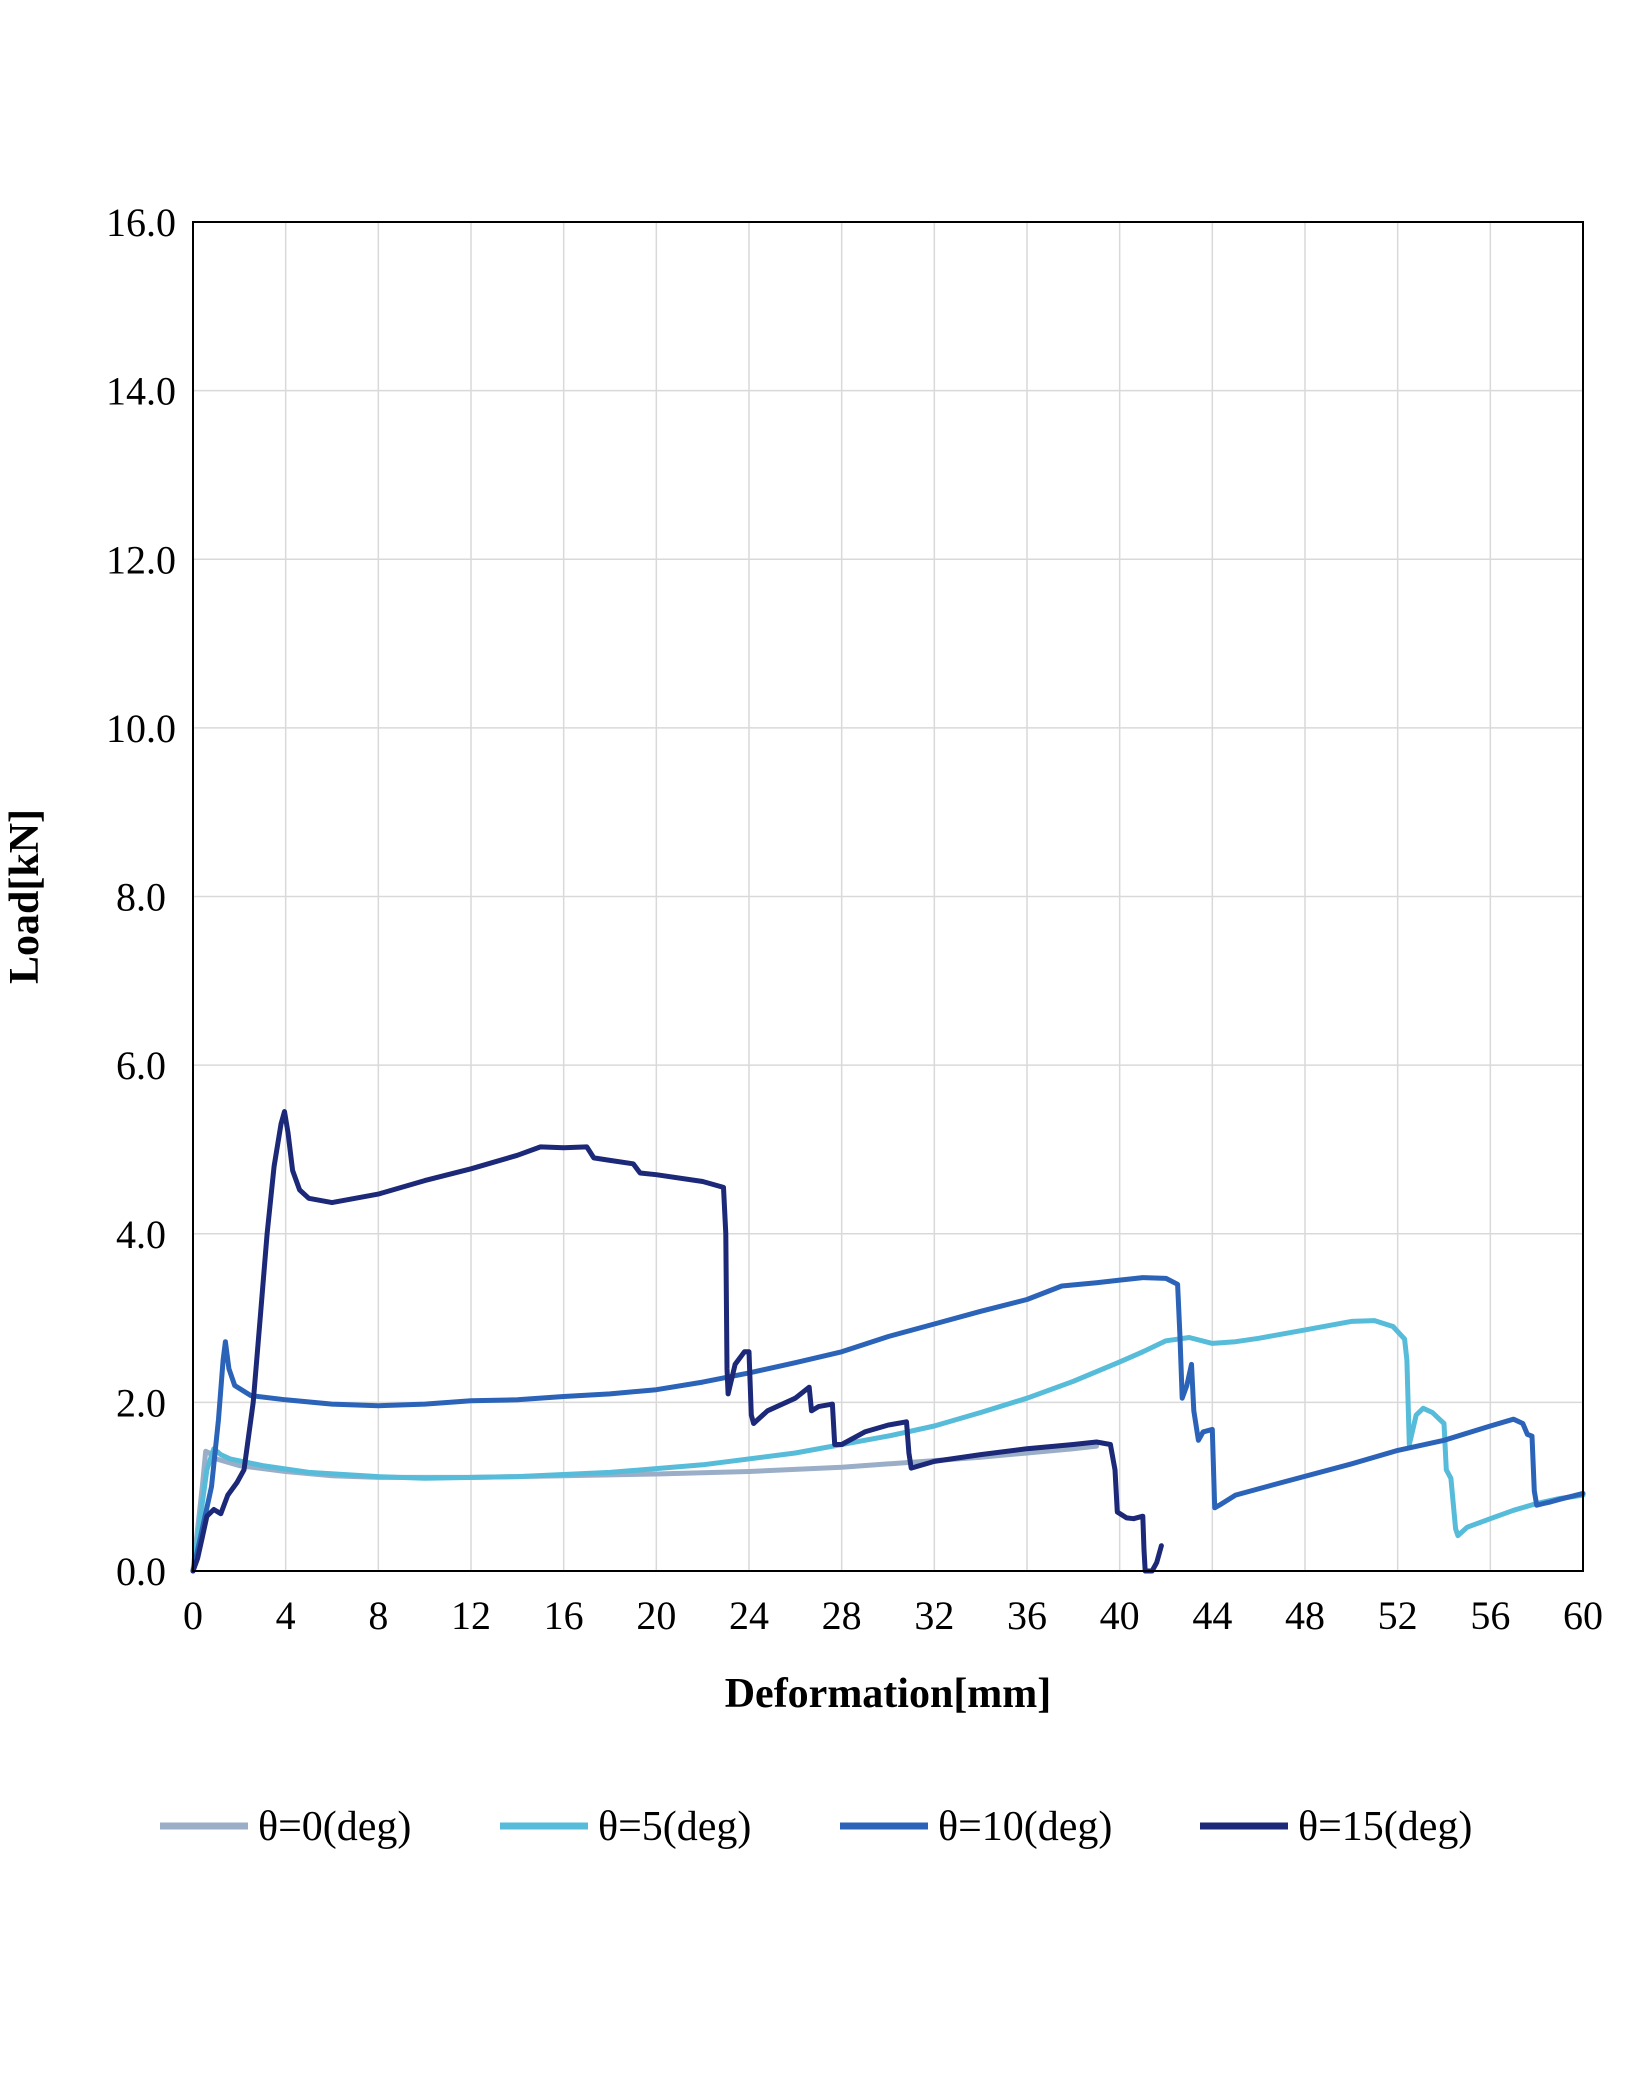 The height and width of the screenshot is (2079, 1625). What do you see at coordinates (141, 1571) in the screenshot?
I see `y-tick-label: 0.0` at bounding box center [141, 1571].